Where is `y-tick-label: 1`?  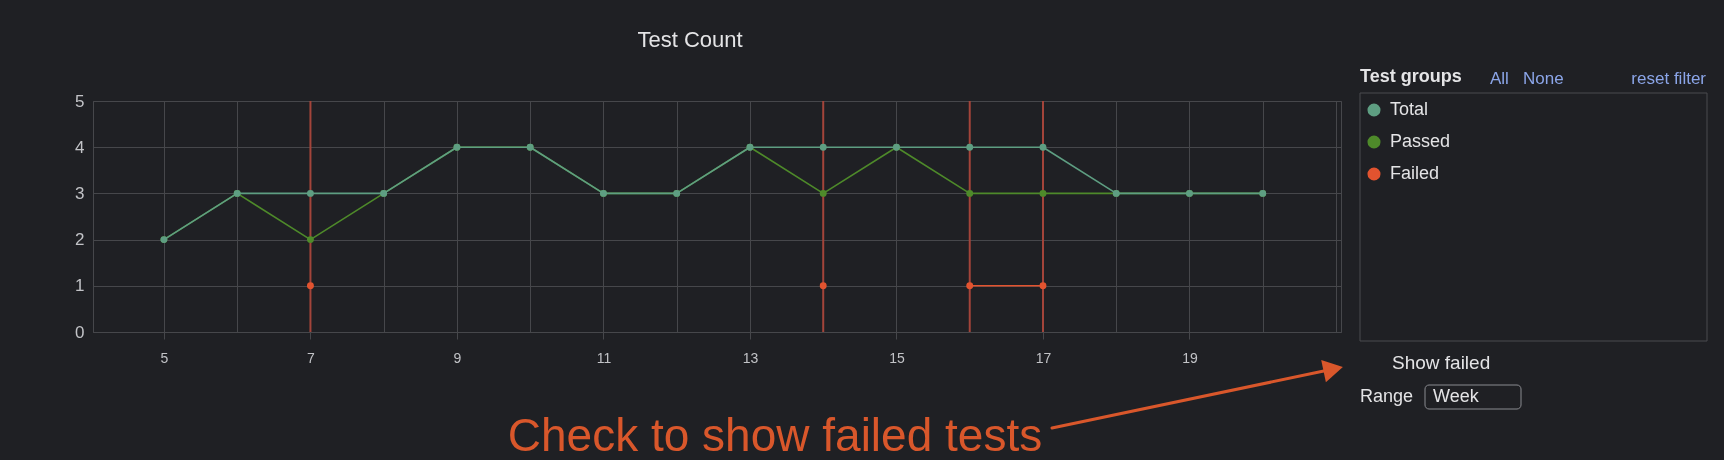
y-tick-label: 1 is located at coordinates (80, 286).